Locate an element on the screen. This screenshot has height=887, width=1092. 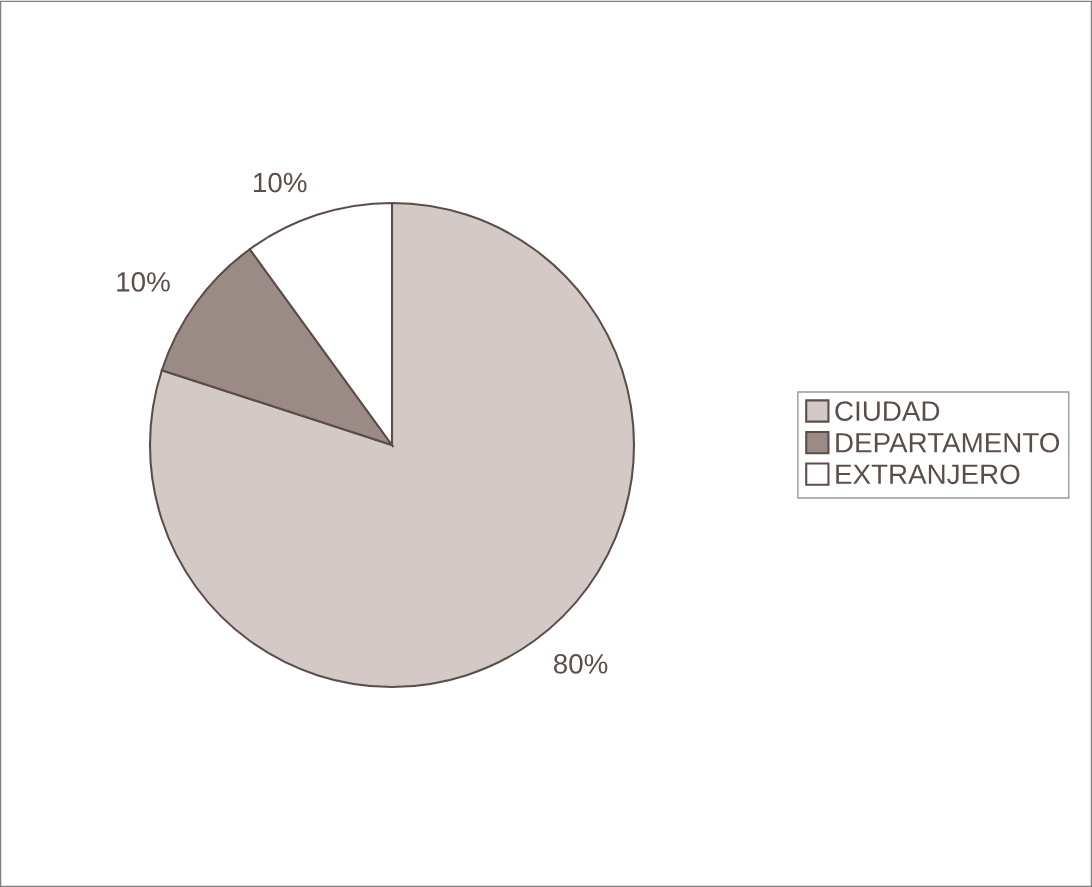
legend-label: EXTRANJERO is located at coordinates (928, 474).